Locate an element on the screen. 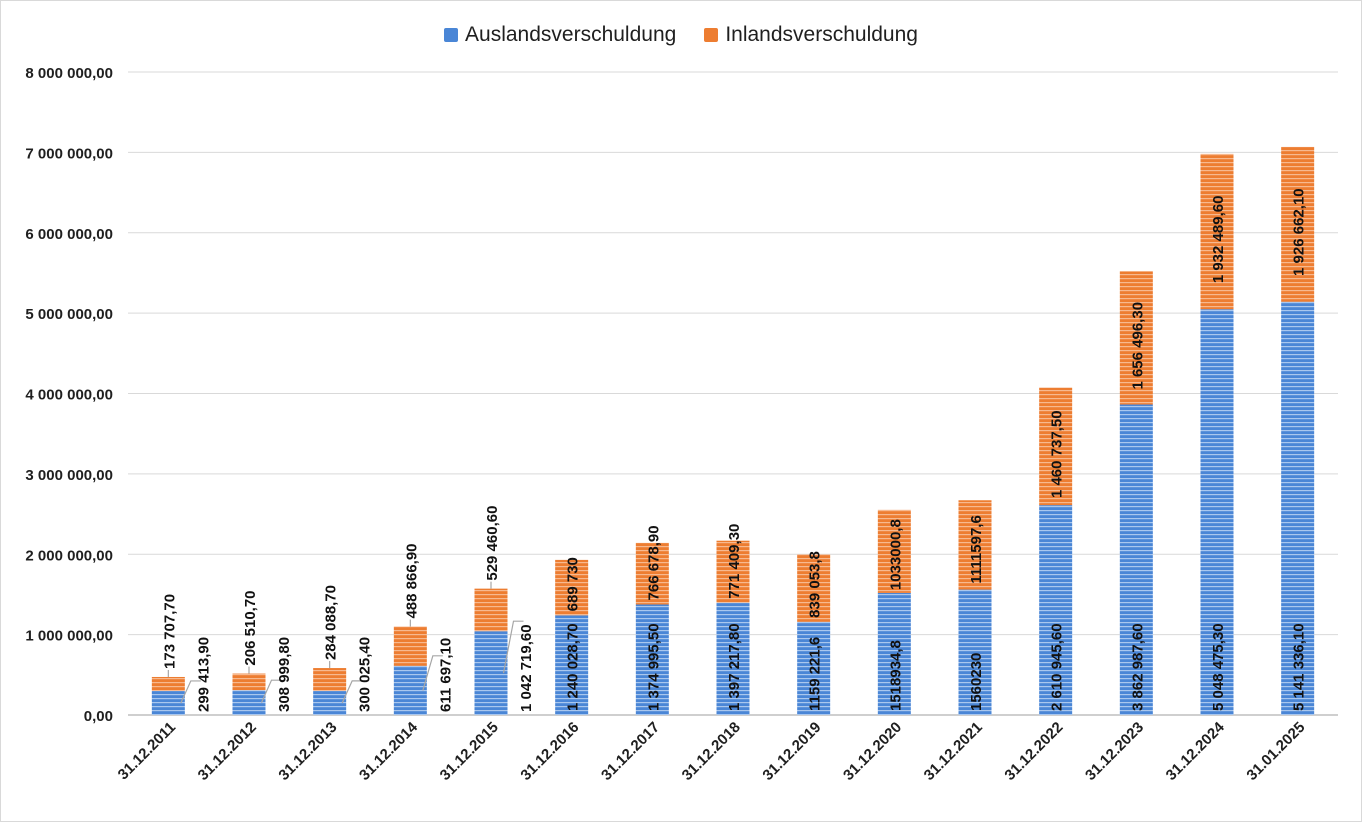 This screenshot has width=1362, height=822. x-tick-label: 31.12.2022 is located at coordinates (1033, 751).